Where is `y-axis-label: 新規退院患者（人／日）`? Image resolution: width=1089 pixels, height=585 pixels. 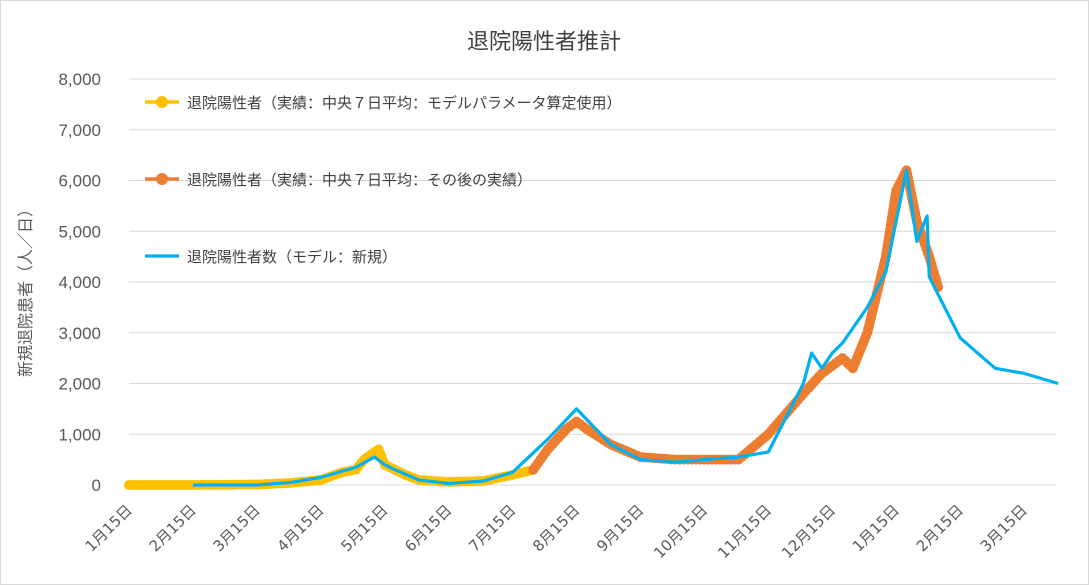
y-axis-label: 新規退院患者（人／日） is located at coordinates (25, 289).